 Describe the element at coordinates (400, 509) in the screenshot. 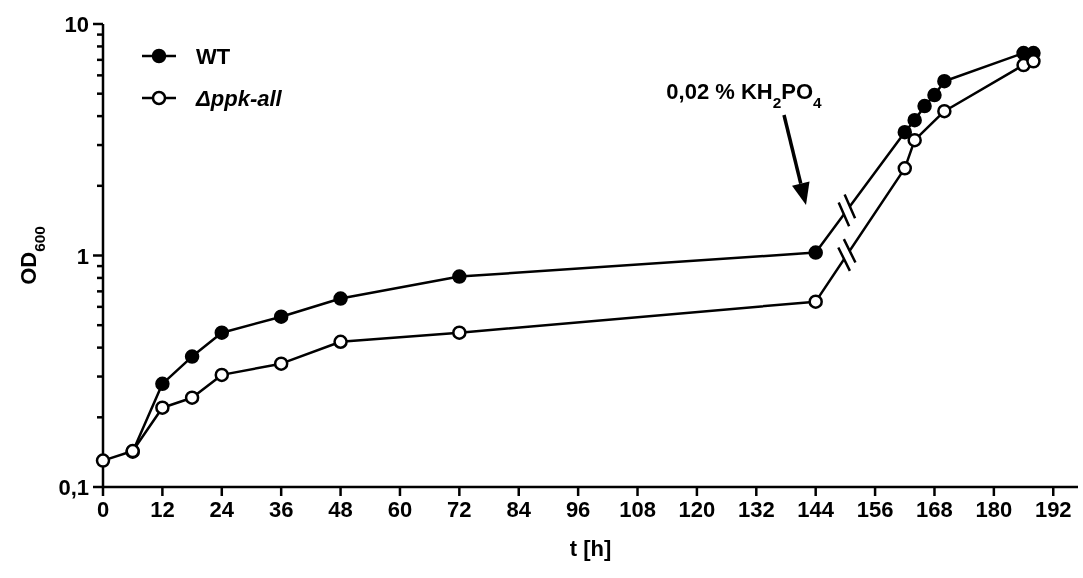

I see `x-tick-label: 60` at that location.